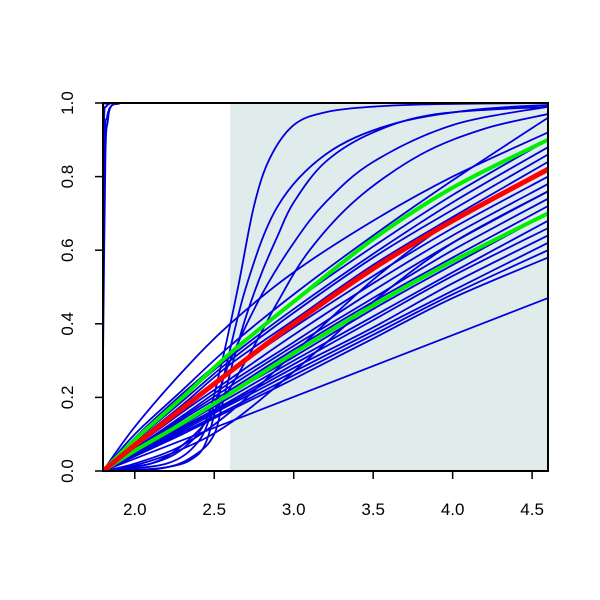  Describe the element at coordinates (532, 509) in the screenshot. I see `x-tick-label: 4.5` at that location.